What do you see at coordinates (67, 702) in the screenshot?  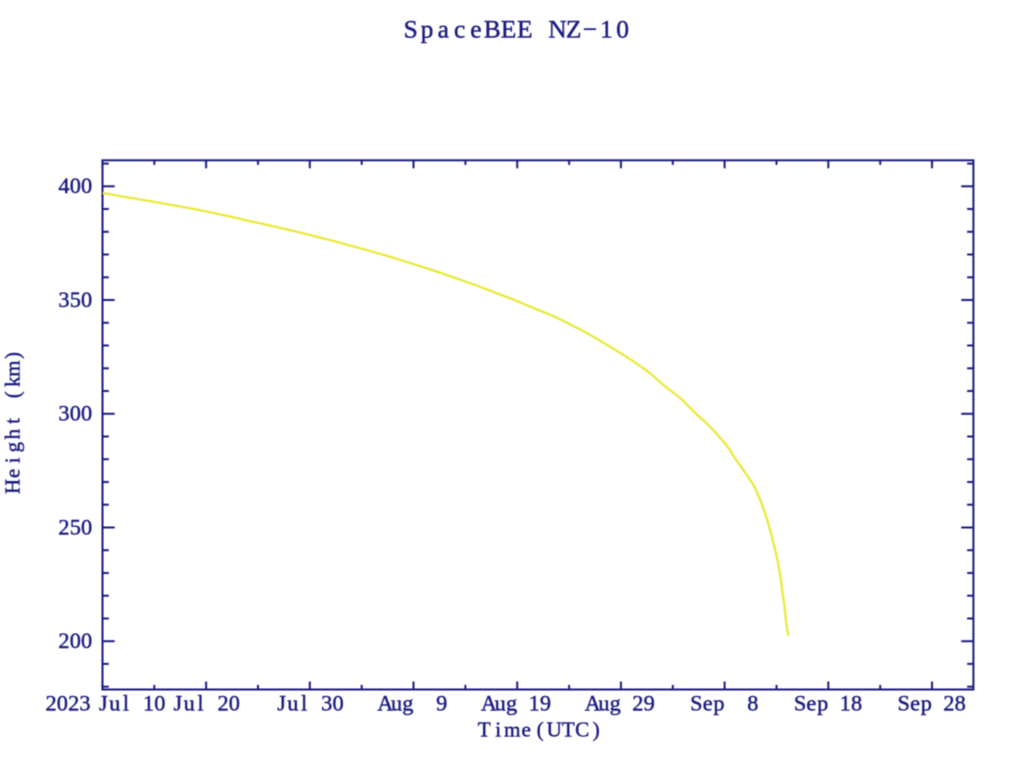 I see `svg-text: 2023` at bounding box center [67, 702].